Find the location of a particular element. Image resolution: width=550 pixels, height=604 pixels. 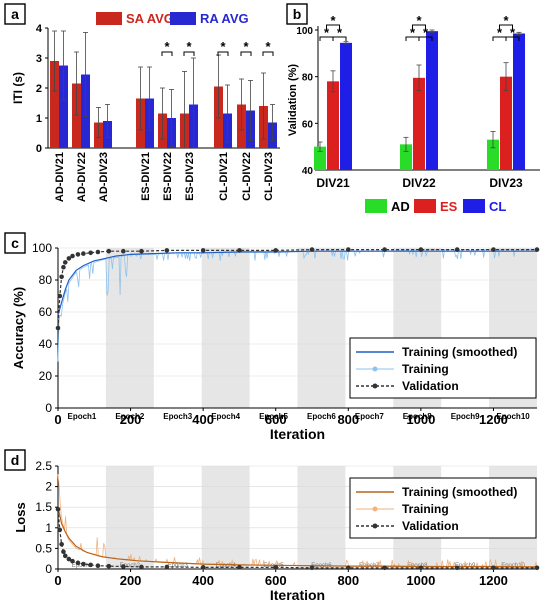

x-tick-label: ES-DIV21 is located at coordinates (146, 176).